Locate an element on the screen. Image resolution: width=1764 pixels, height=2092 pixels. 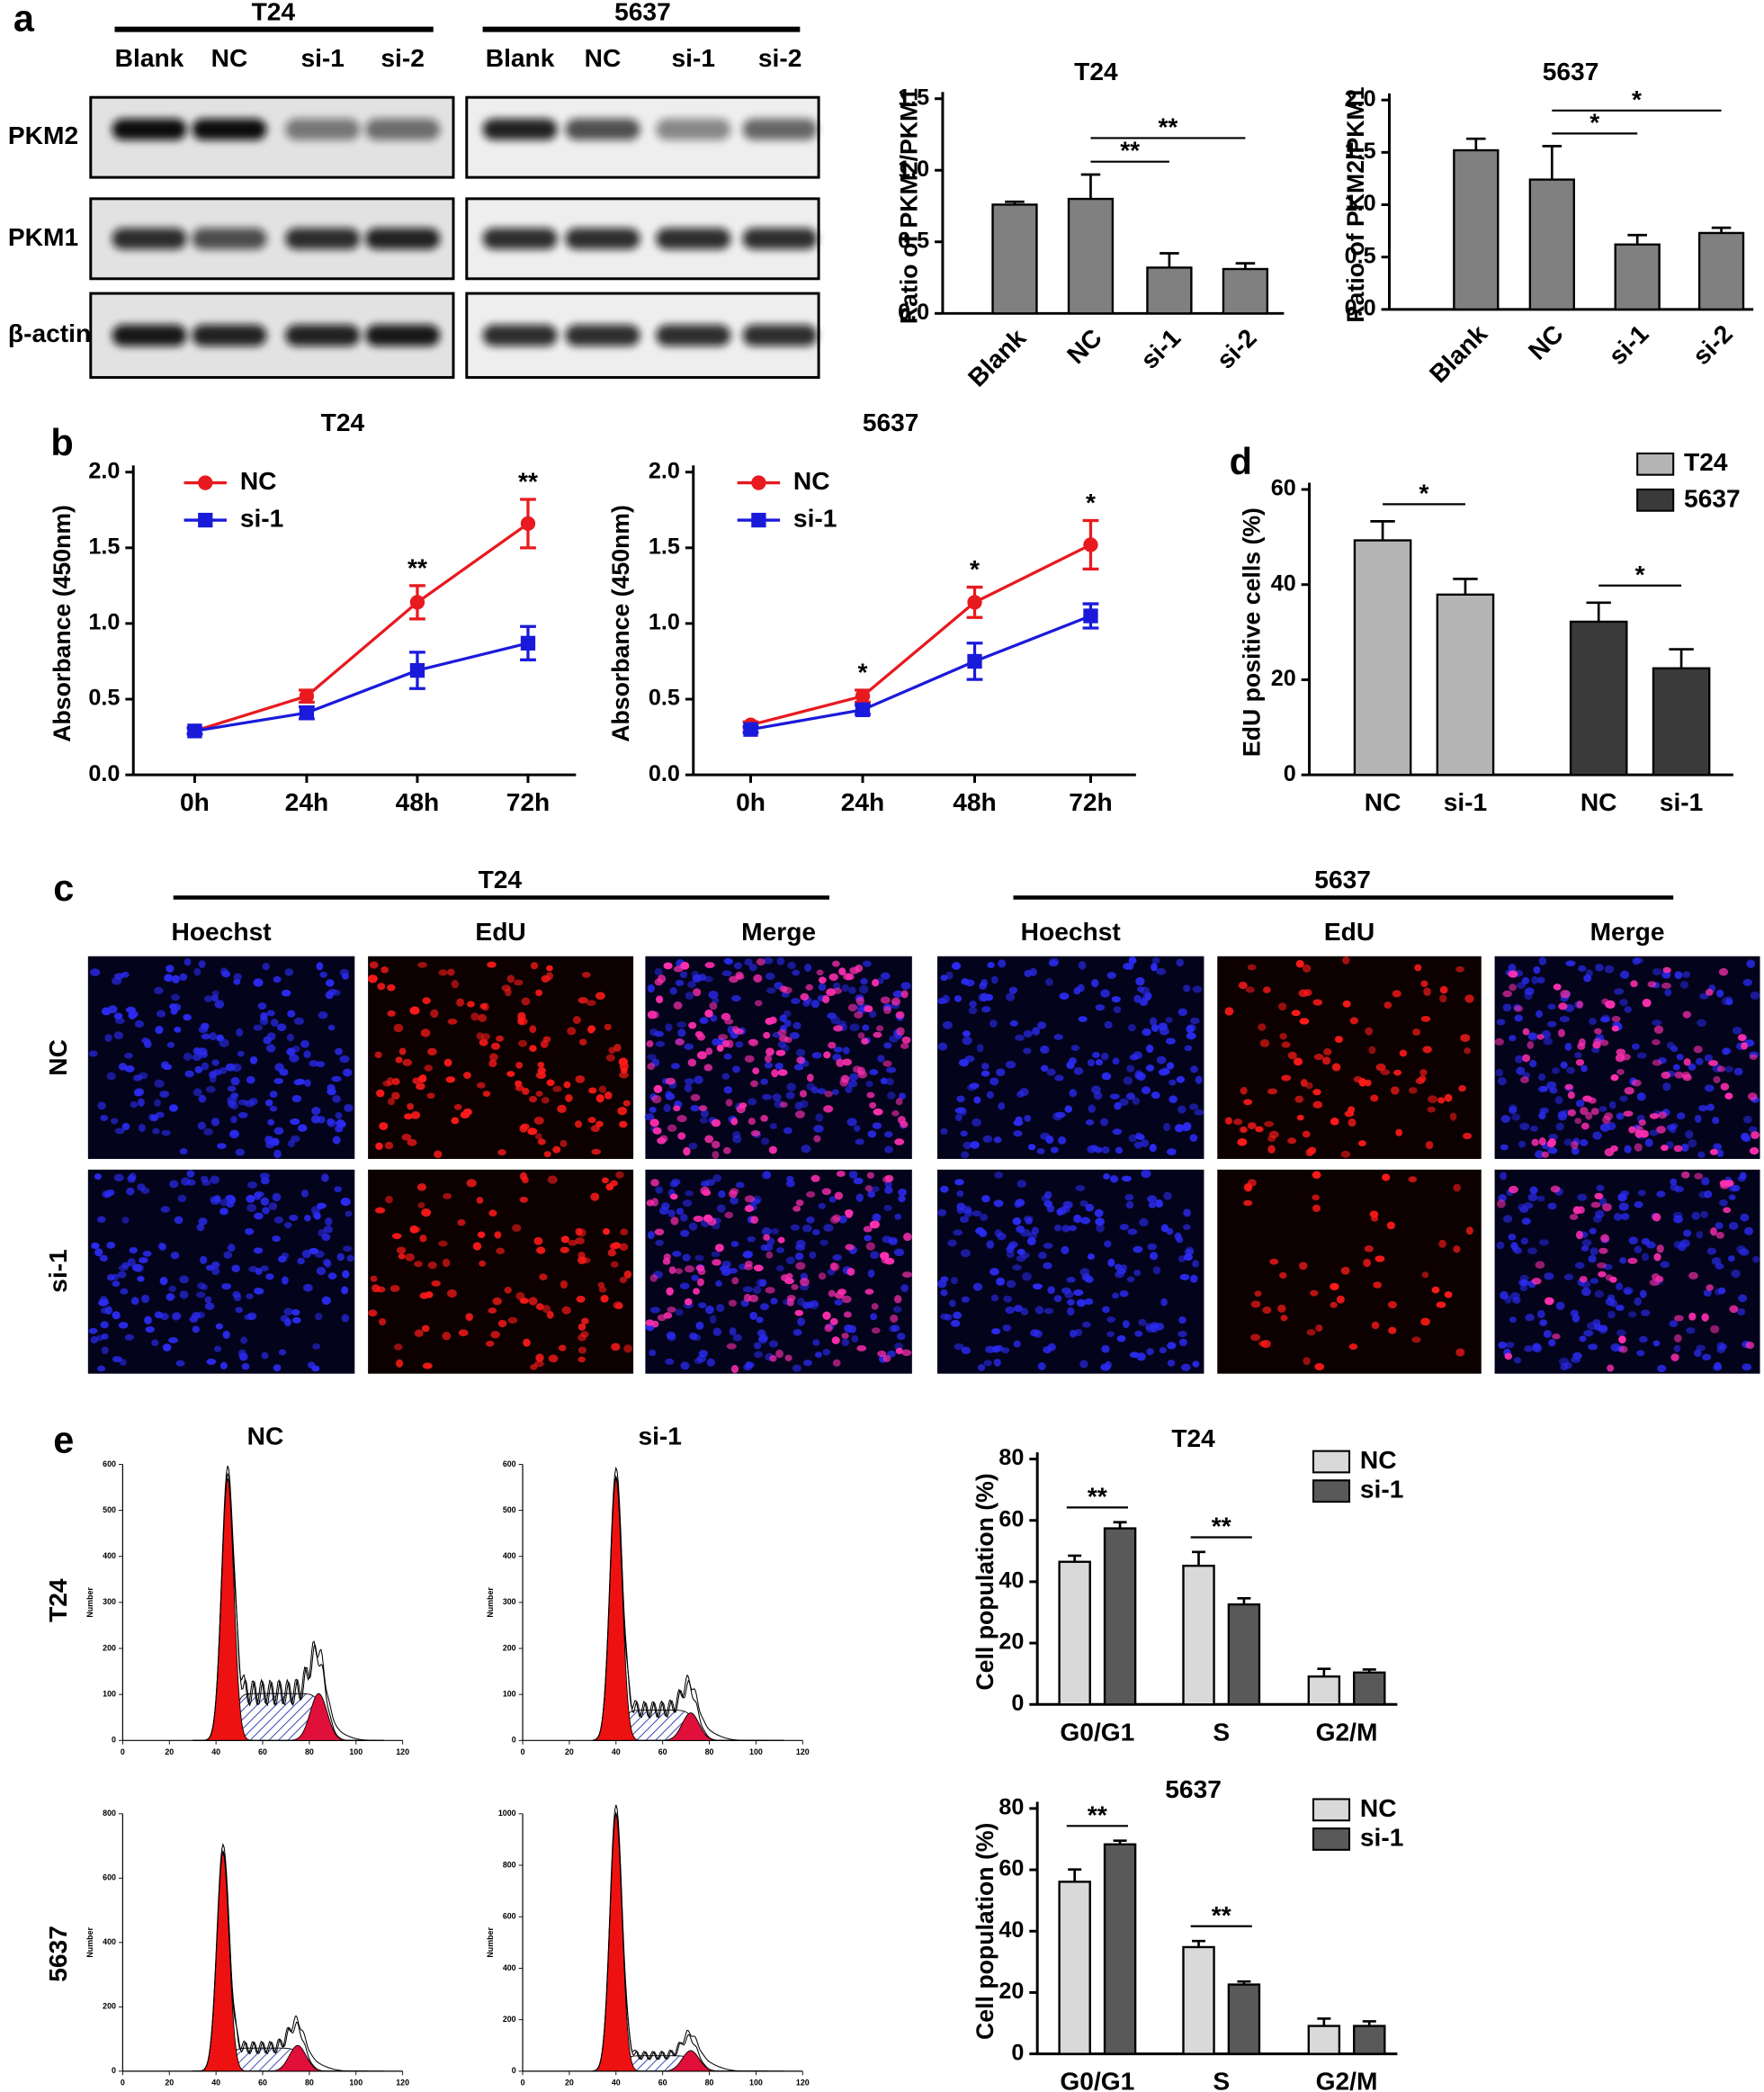
y-tick-label: 300 is located at coordinates (109, 1601).